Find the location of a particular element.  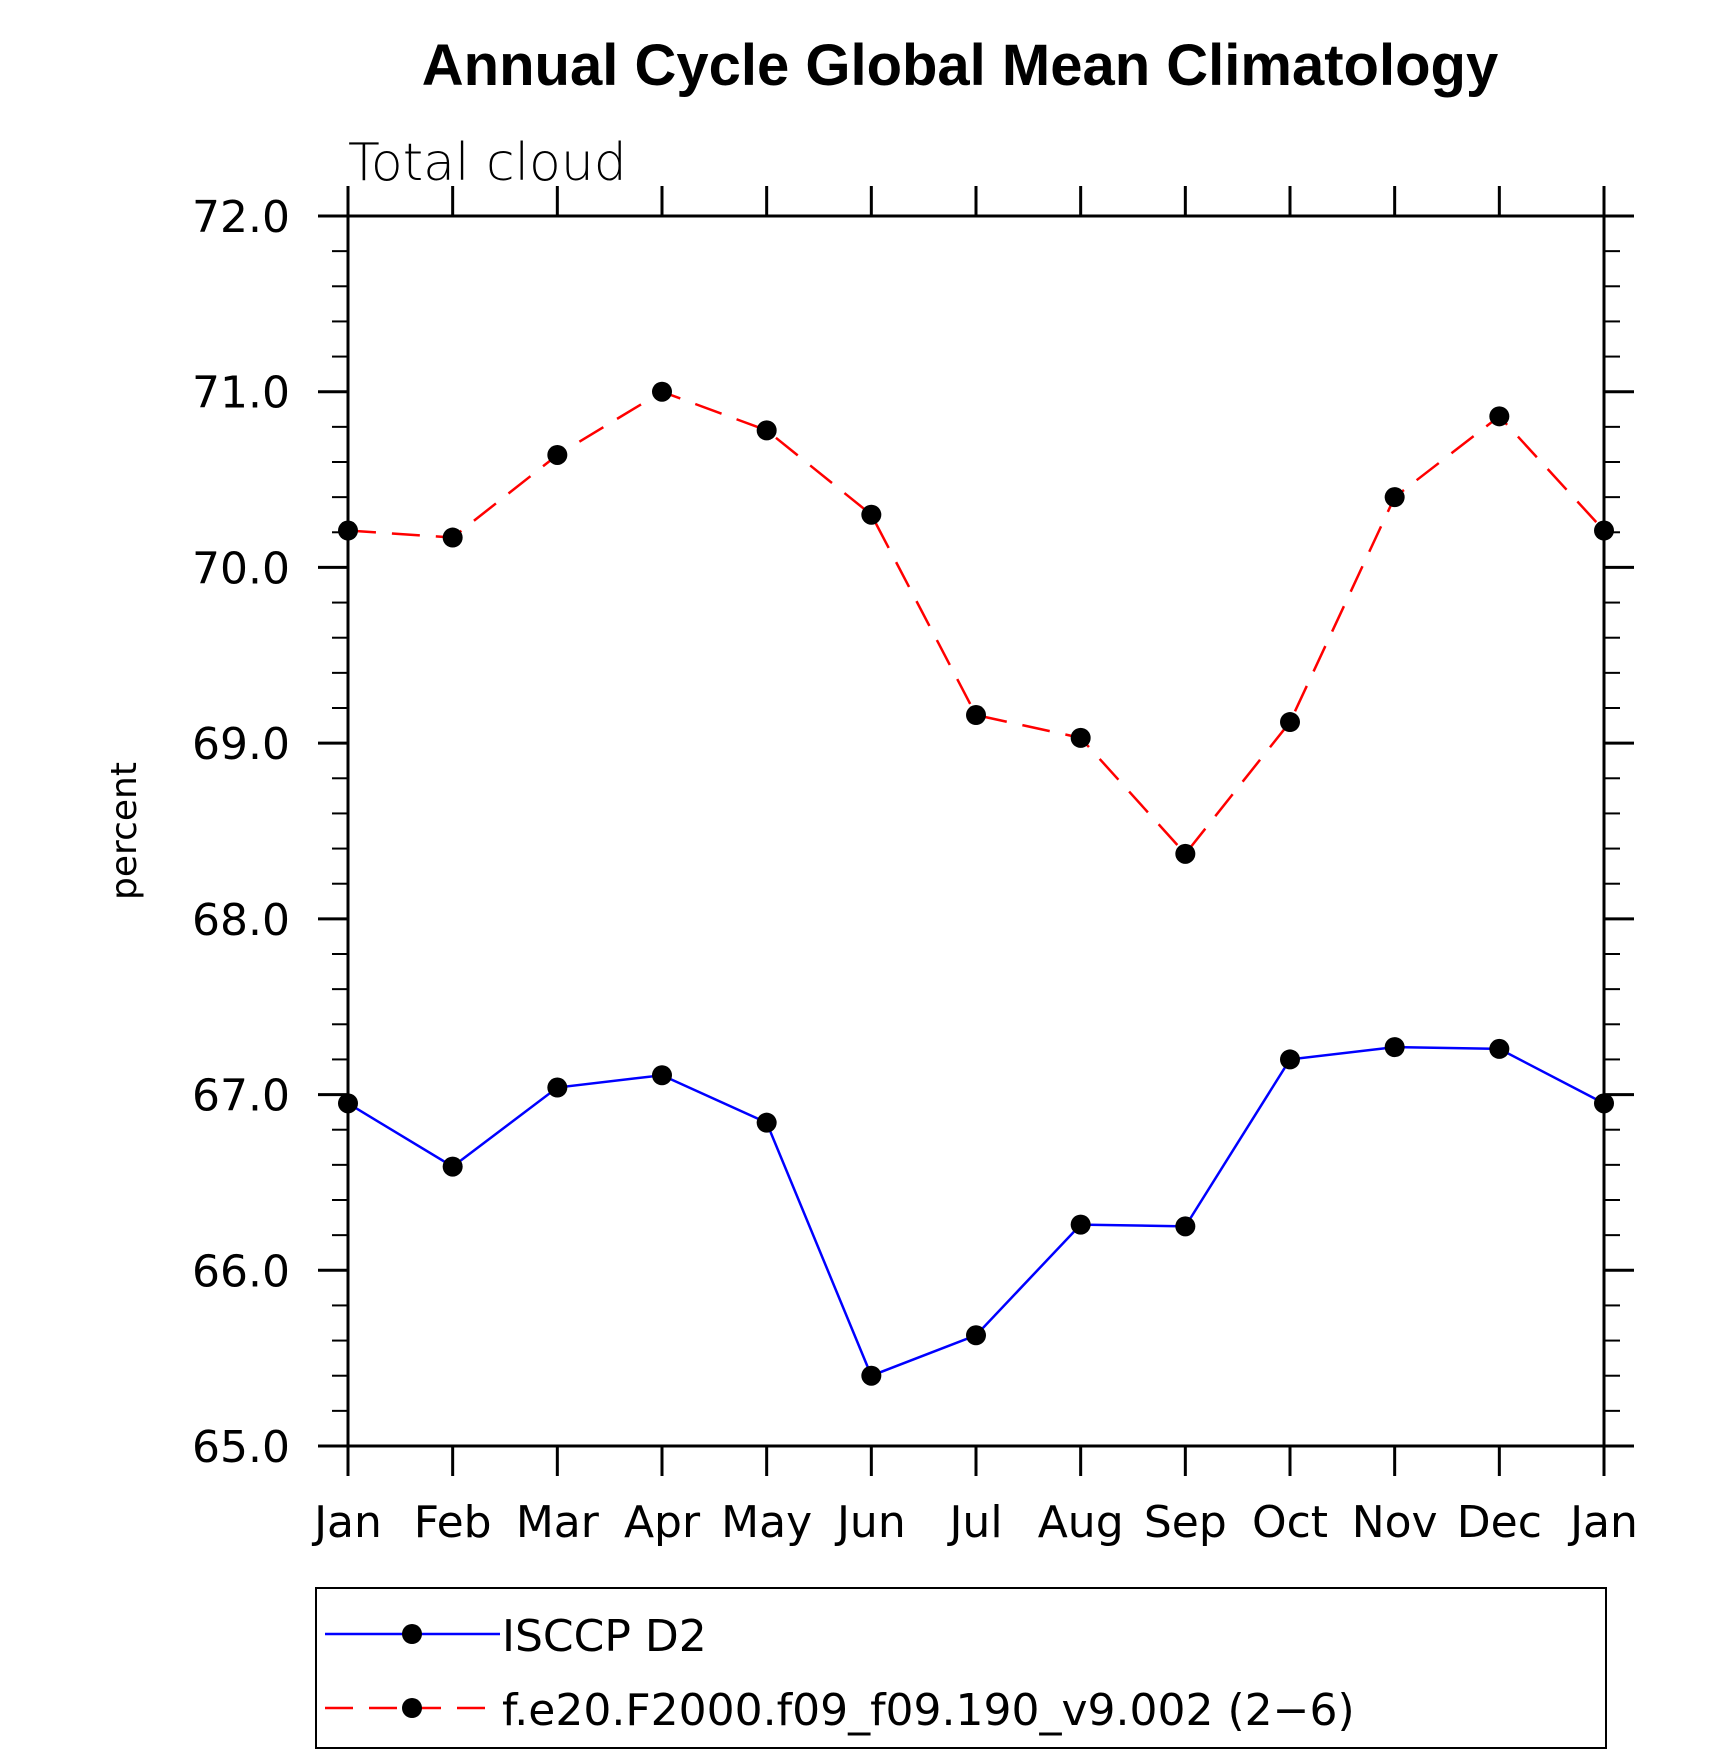

y-tick-label: 67.0 is located at coordinates (241, 1096).